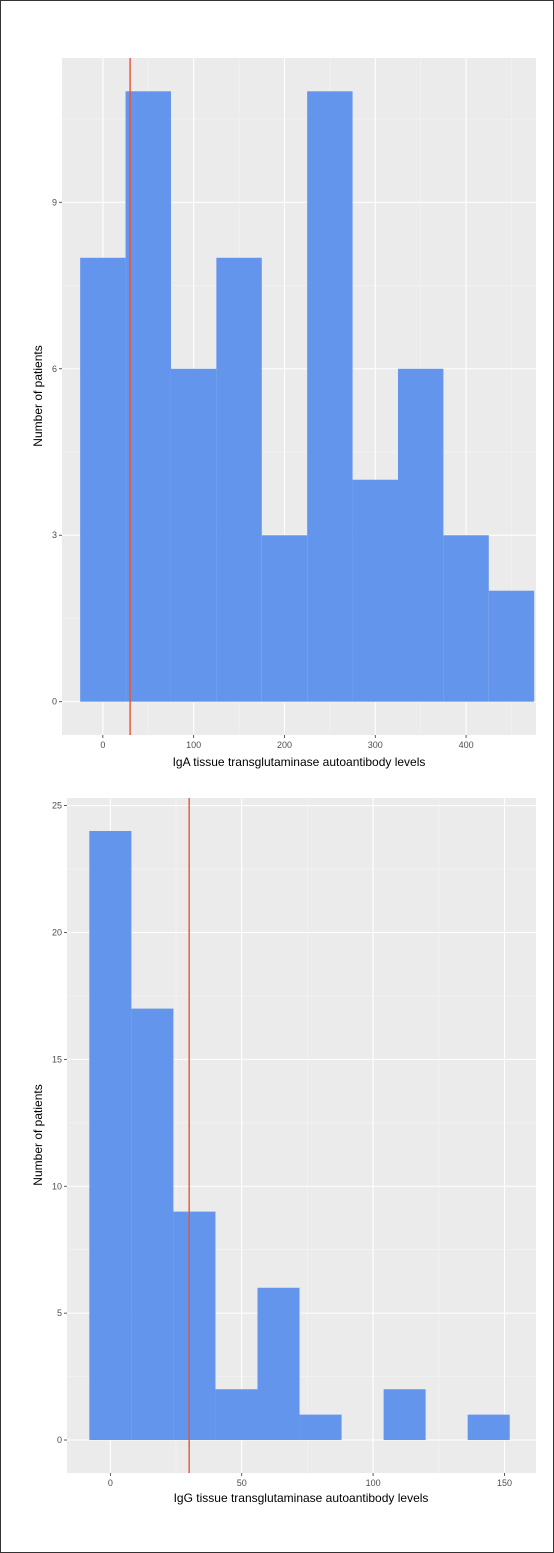  I want to click on x-tick-label: 300, so click(375, 745).